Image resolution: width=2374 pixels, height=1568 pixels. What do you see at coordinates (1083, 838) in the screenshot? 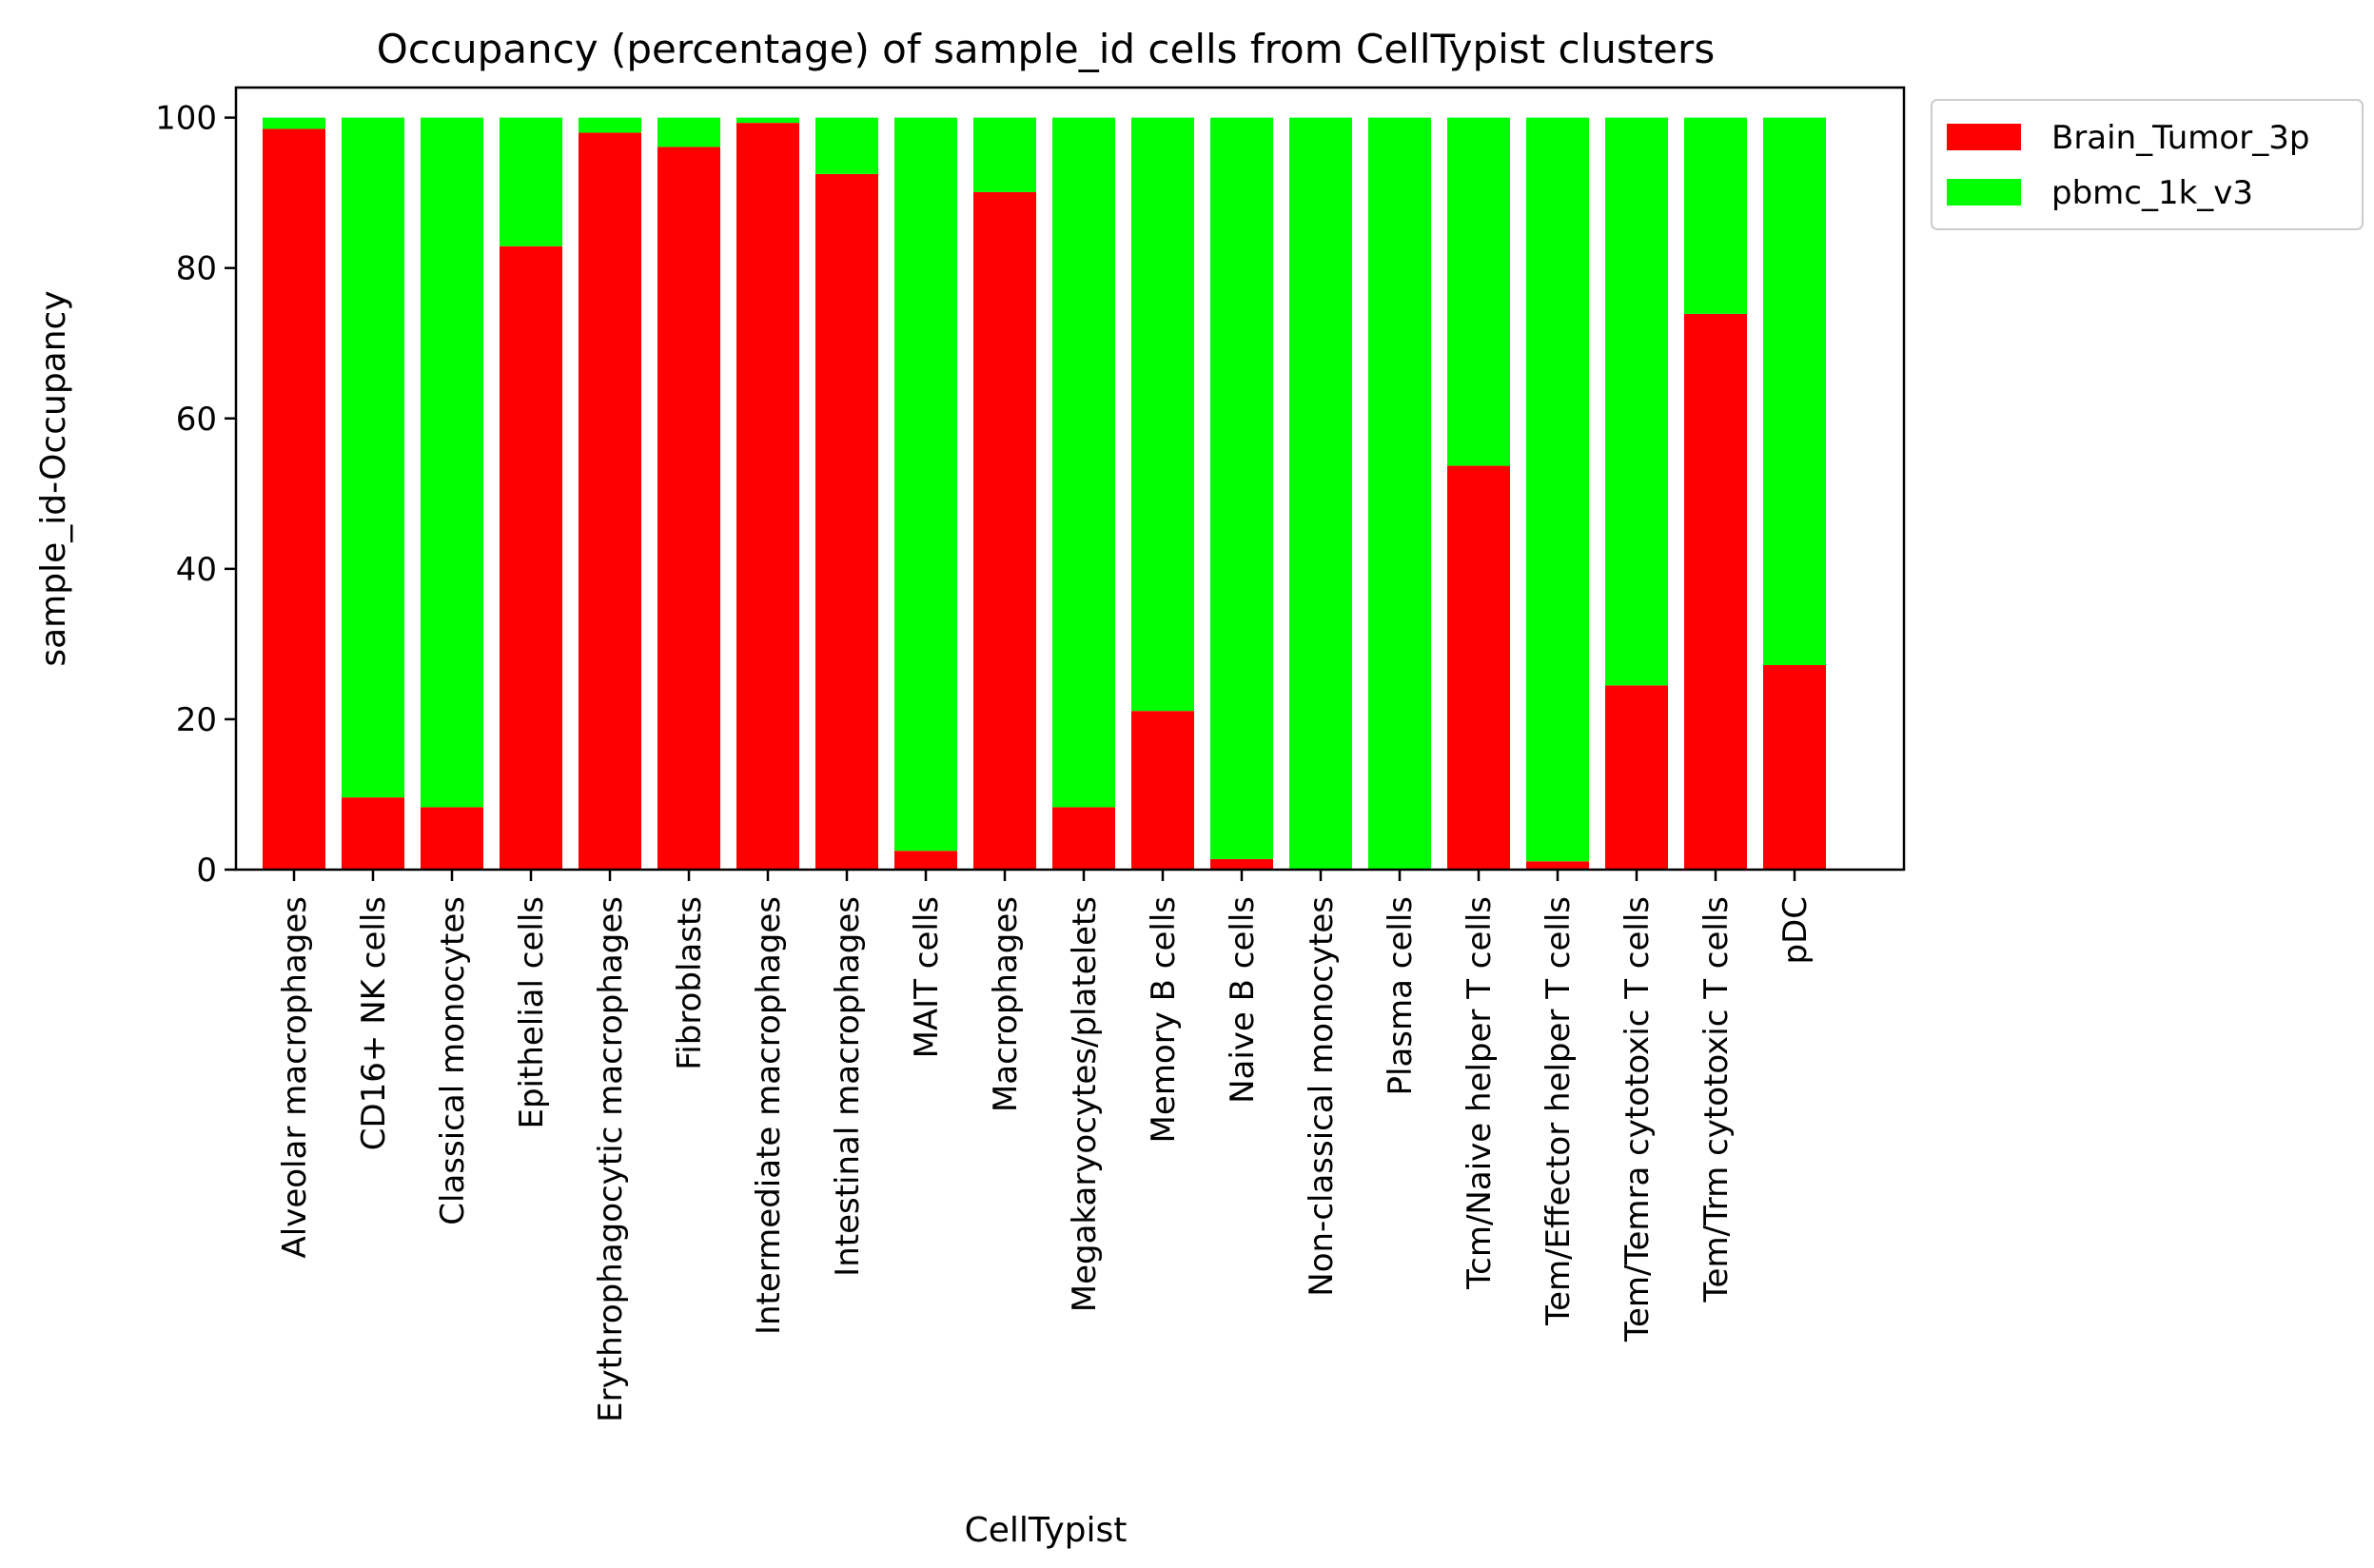
I see `bar-brain-tumor-3p-megakaryocytes-platelets` at bounding box center [1083, 838].